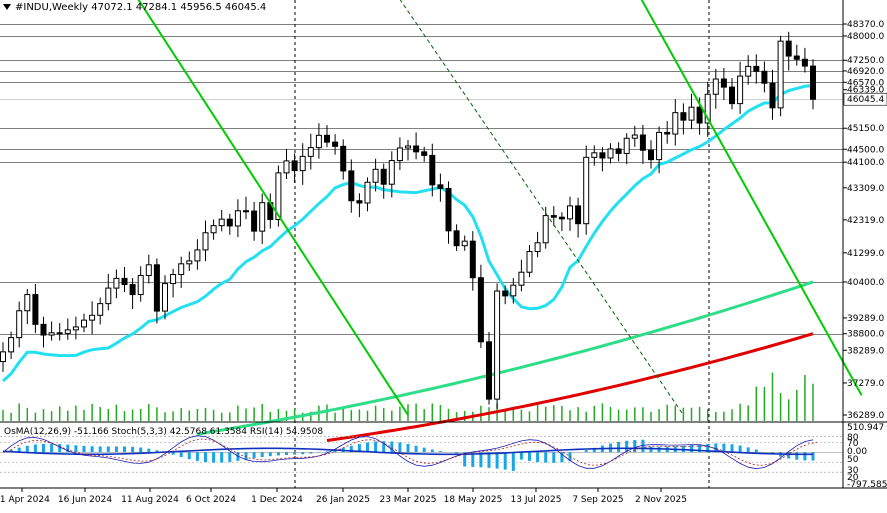 The image size is (887, 513). Describe the element at coordinates (865, 91) in the screenshot. I see `price-tick-label: 46339.0` at that location.